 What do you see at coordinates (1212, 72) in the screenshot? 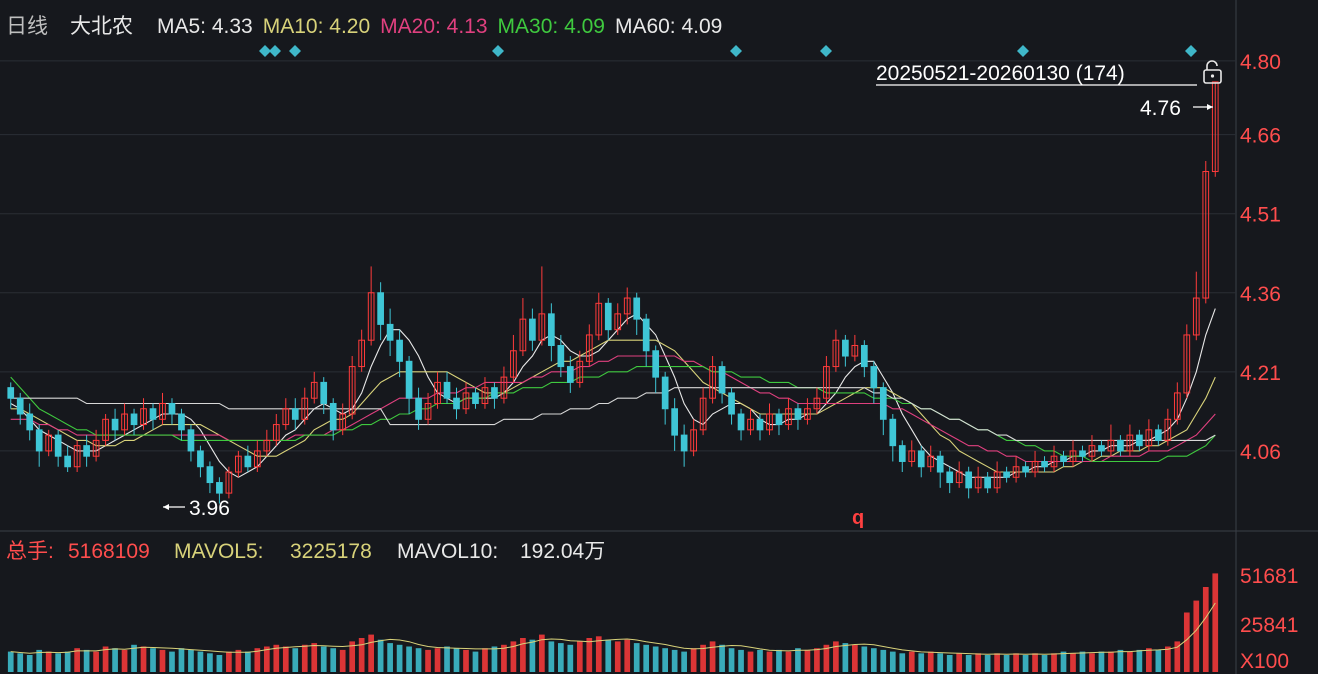
I see `lock-icon` at bounding box center [1212, 72].